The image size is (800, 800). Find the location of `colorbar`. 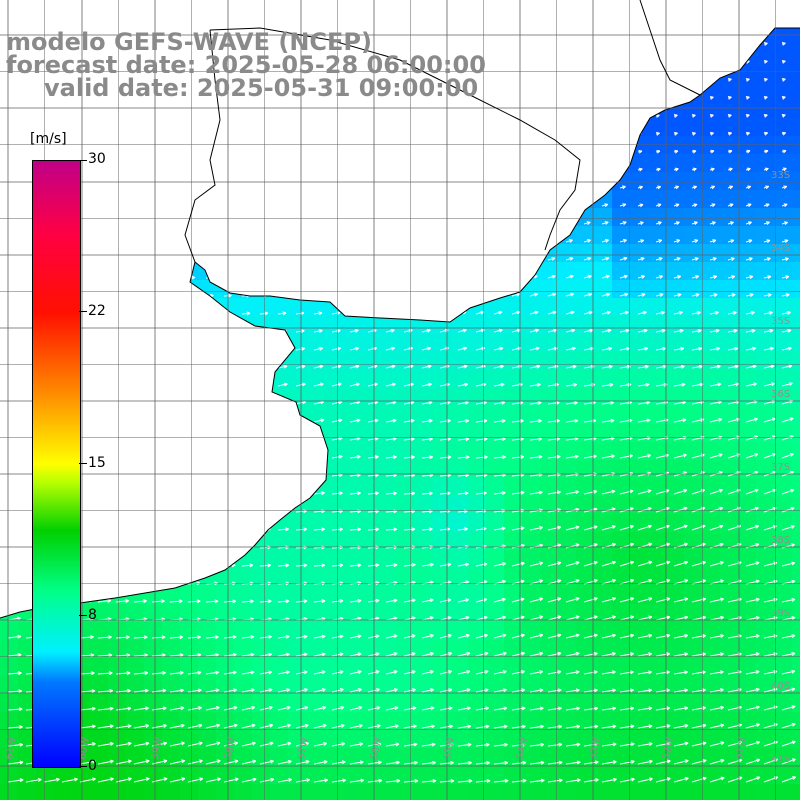

colorbar is located at coordinates (56, 464).